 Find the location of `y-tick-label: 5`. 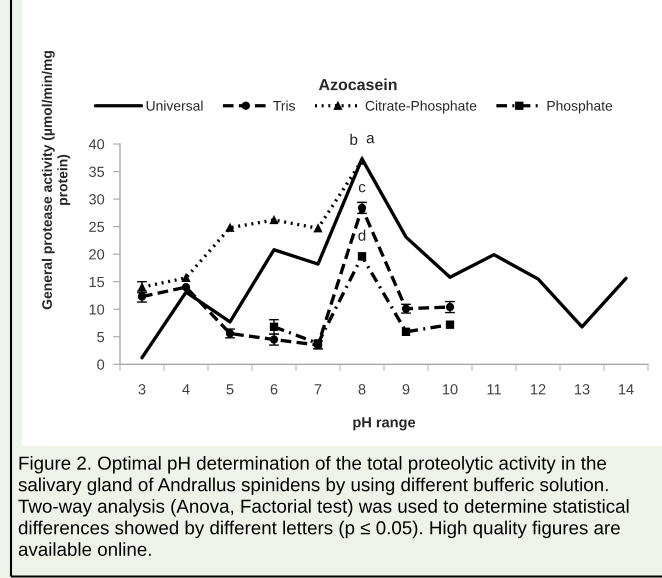

y-tick-label: 5 is located at coordinates (100, 337).